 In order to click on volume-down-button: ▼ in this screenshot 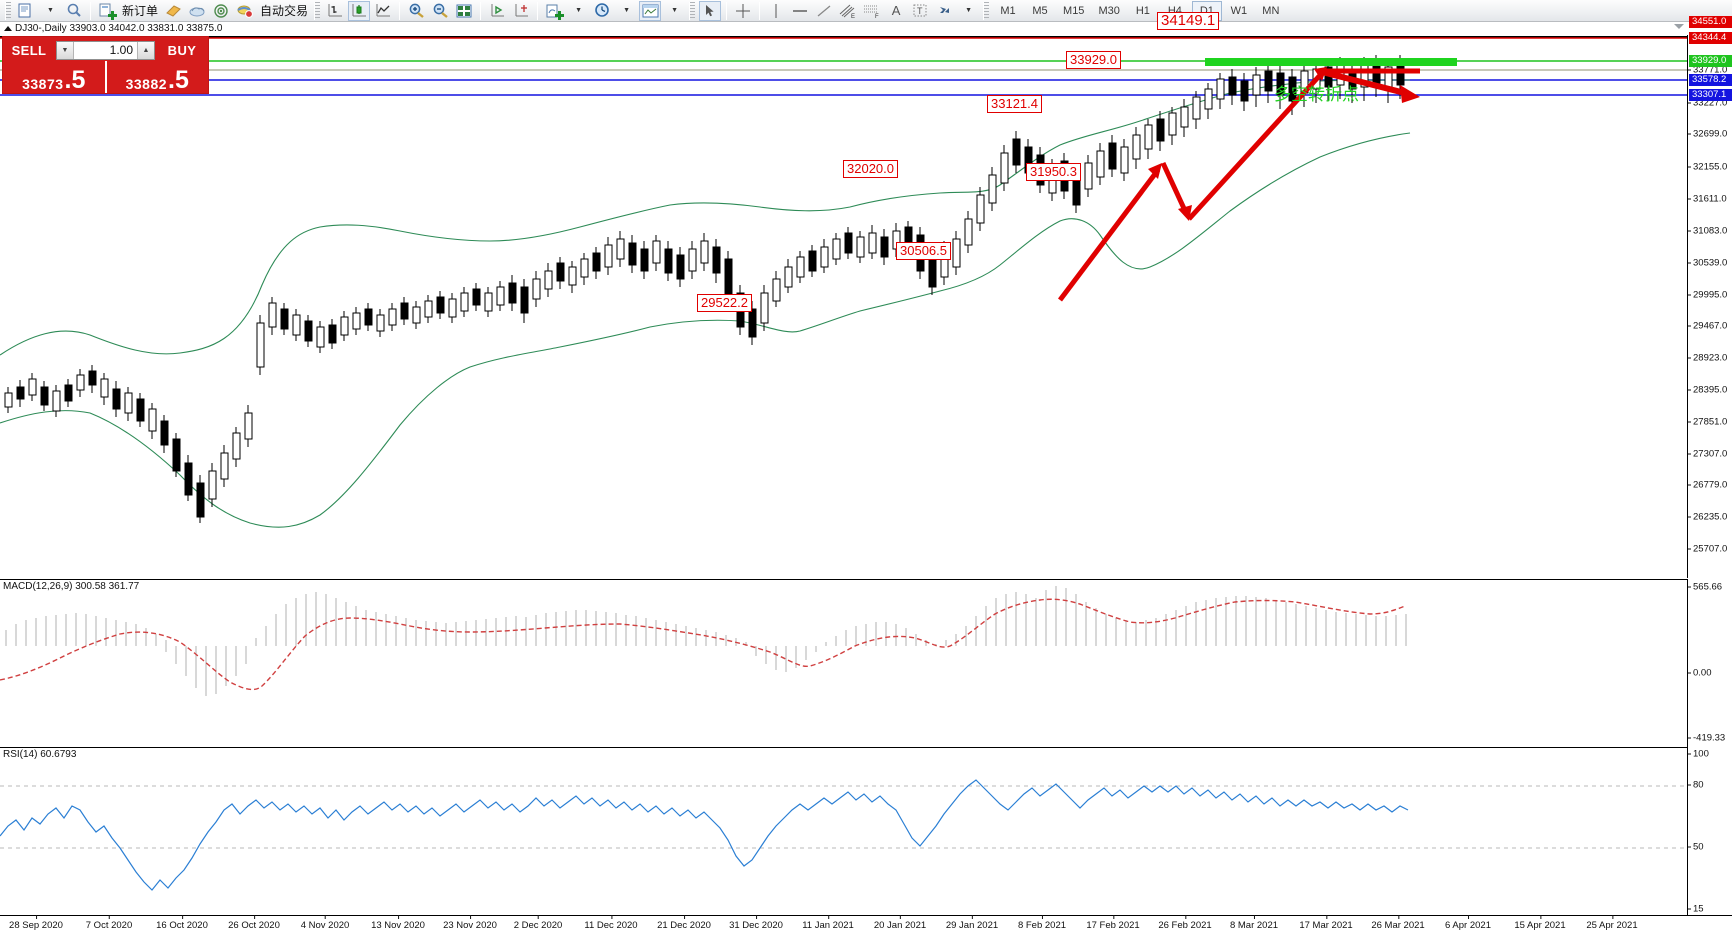, I will do `click(65, 50)`.